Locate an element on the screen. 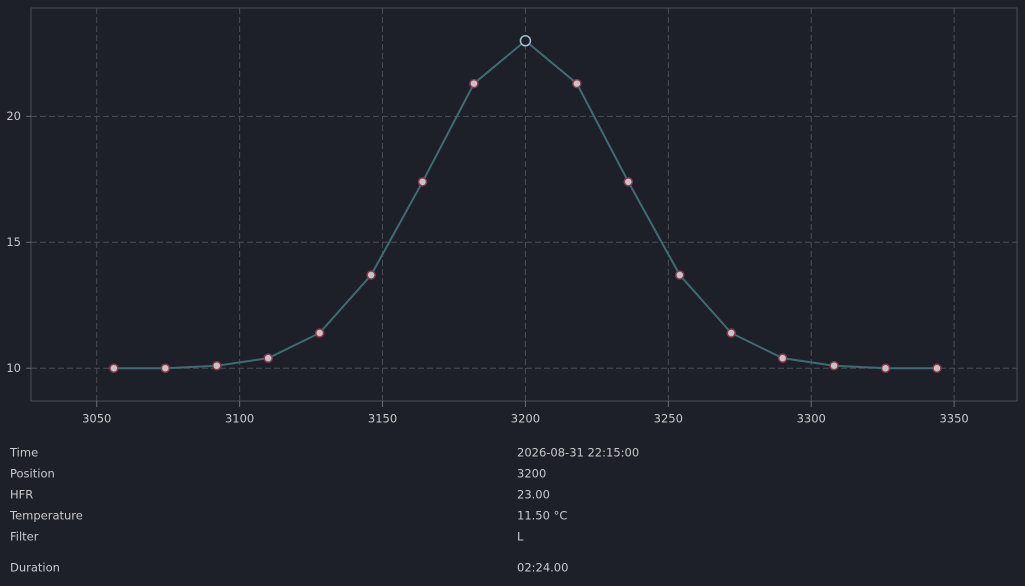 The image size is (1025, 586). x-tick-label: 3350 is located at coordinates (953, 419).